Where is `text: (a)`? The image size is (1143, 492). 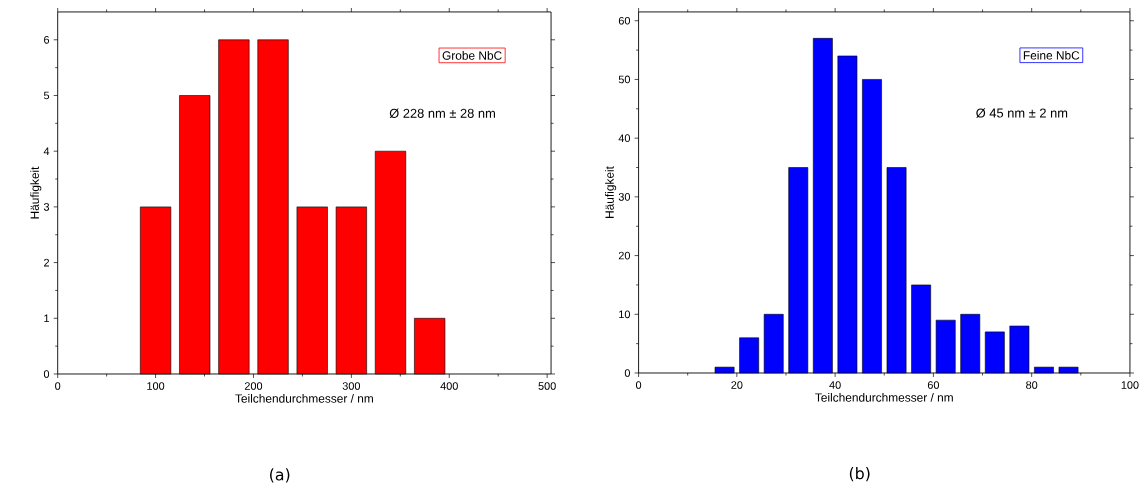
text: (a) is located at coordinates (280, 475).